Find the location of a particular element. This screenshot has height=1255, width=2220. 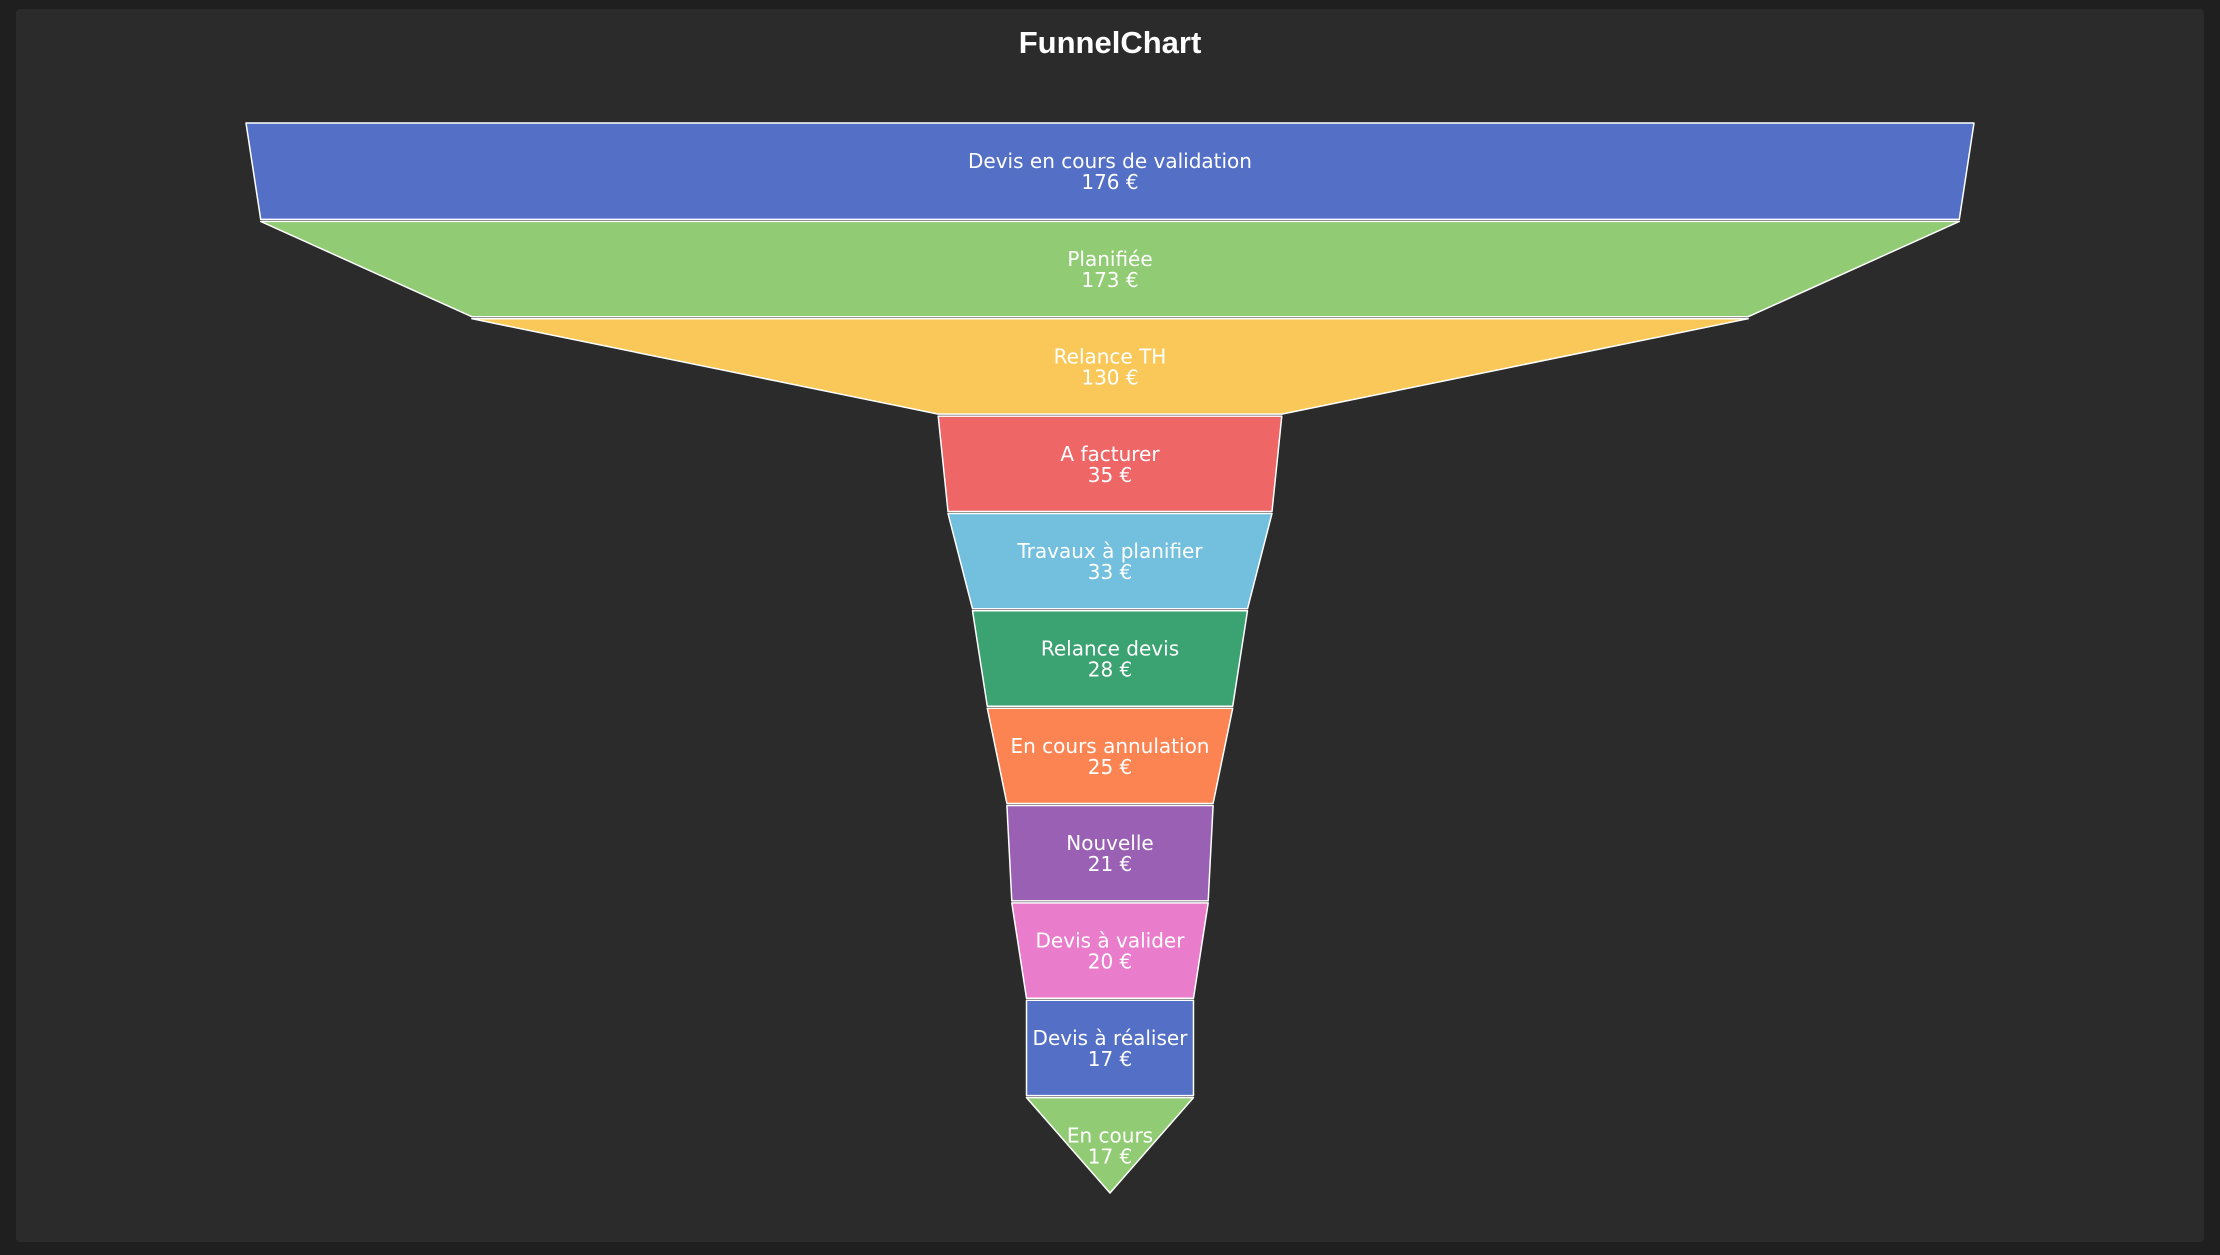

funnel-label-name: Nouvelle is located at coordinates (1109, 843).